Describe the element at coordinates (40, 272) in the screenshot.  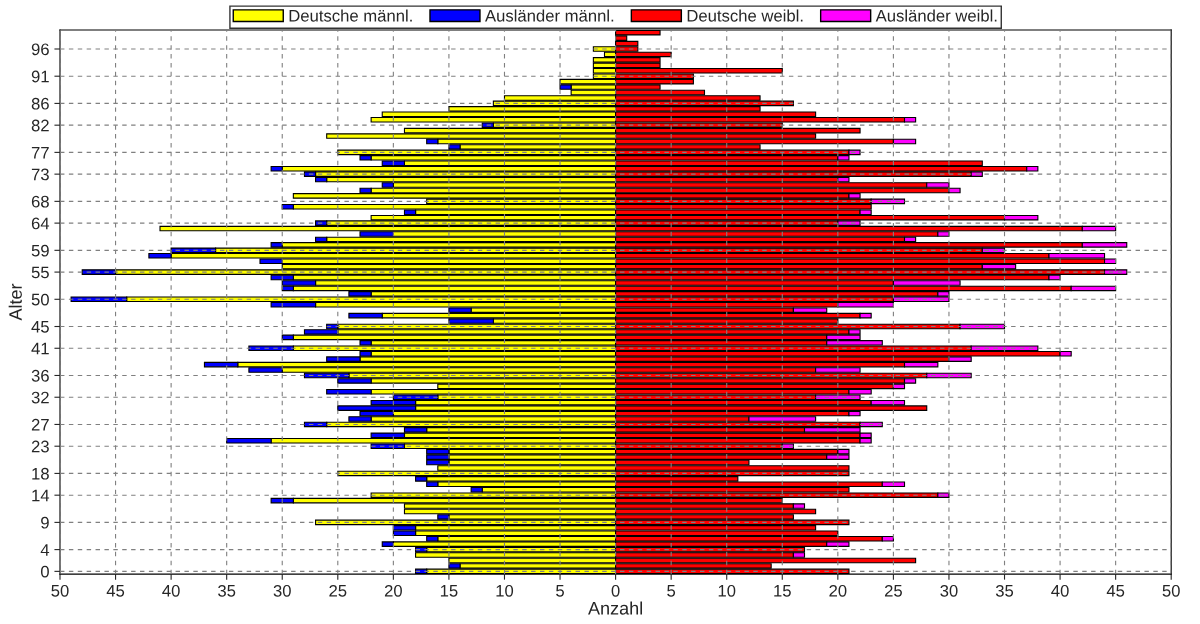
I see `y-tick-label: 55` at that location.